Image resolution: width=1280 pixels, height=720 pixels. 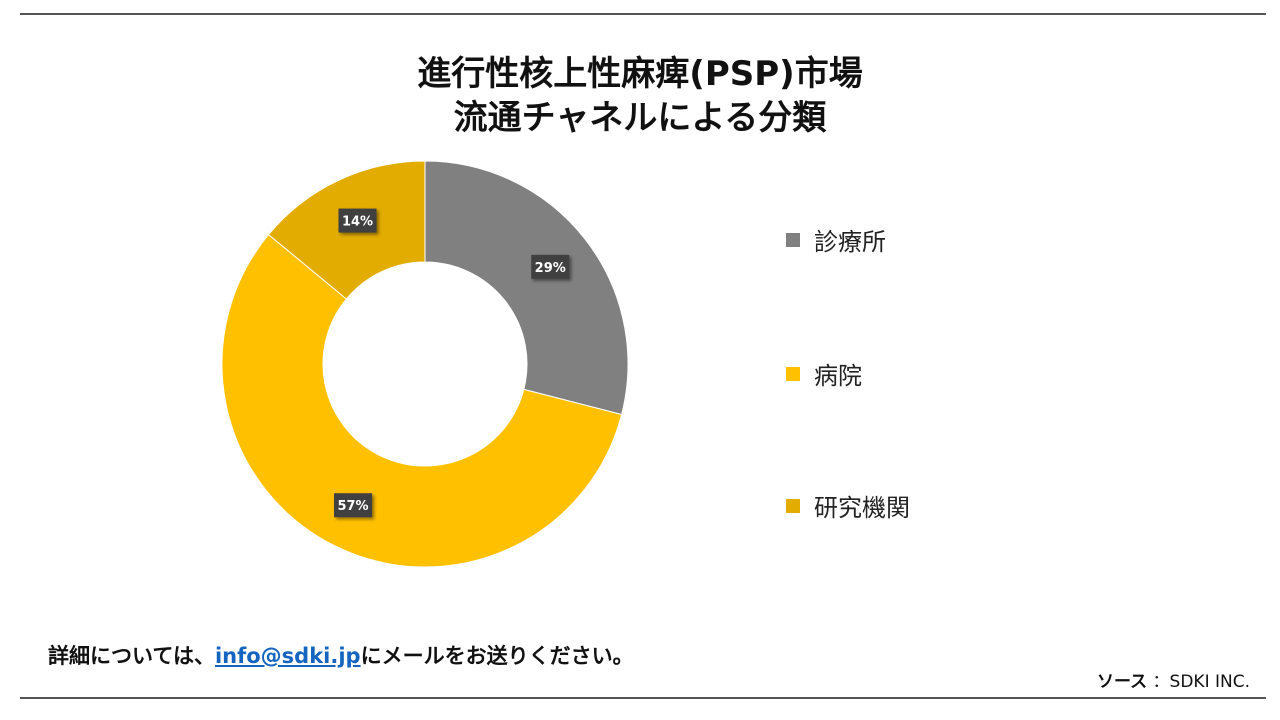 What do you see at coordinates (643, 698) in the screenshot?
I see `bottom-rule` at bounding box center [643, 698].